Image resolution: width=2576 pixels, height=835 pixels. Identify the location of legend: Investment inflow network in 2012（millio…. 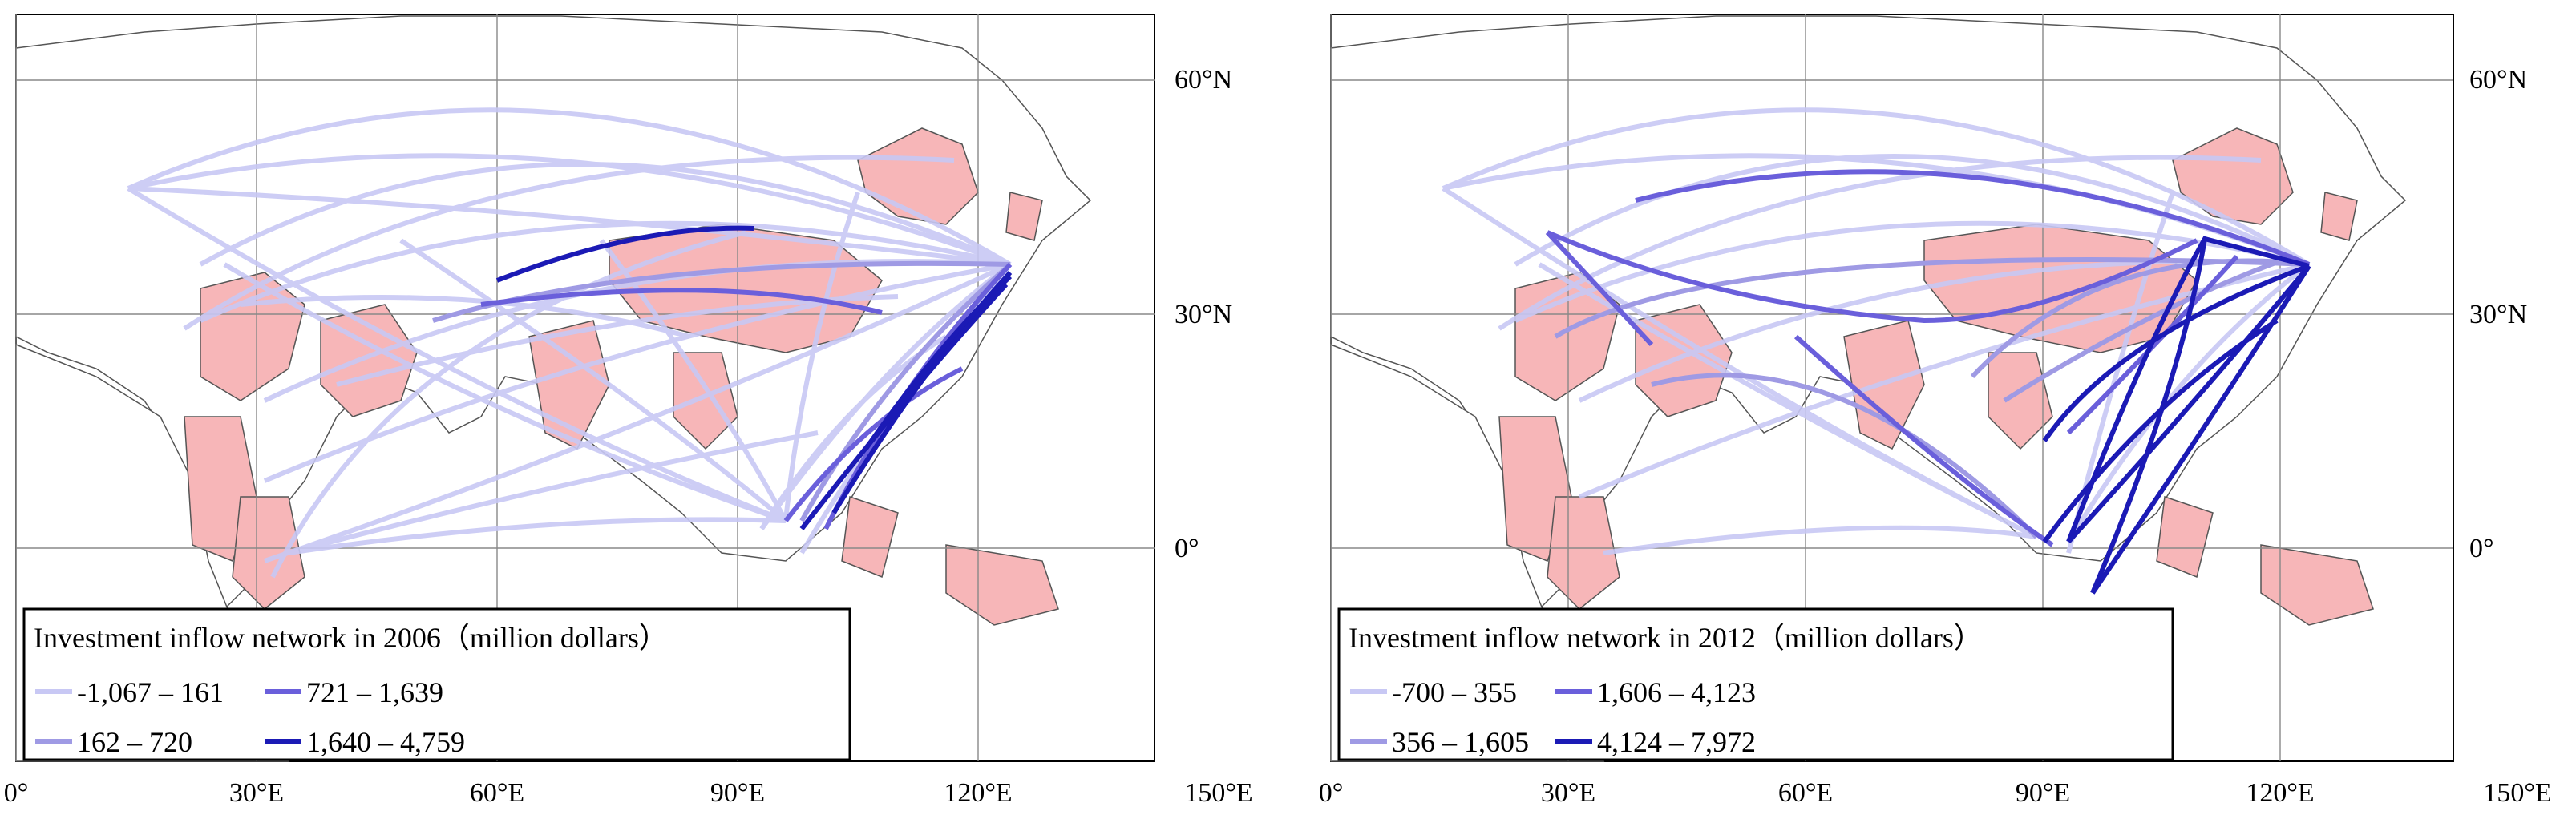
(1755, 684).